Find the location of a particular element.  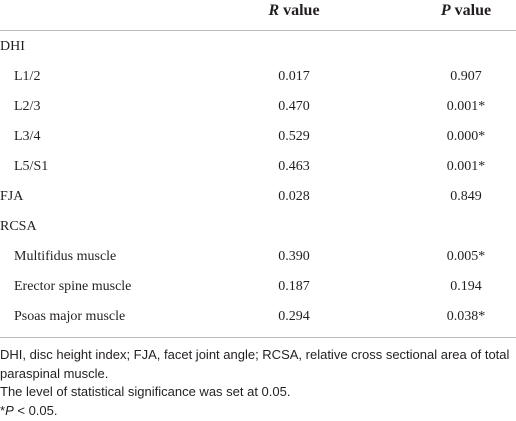

section-row: FJA 0.028 0.849 is located at coordinates (258, 196).